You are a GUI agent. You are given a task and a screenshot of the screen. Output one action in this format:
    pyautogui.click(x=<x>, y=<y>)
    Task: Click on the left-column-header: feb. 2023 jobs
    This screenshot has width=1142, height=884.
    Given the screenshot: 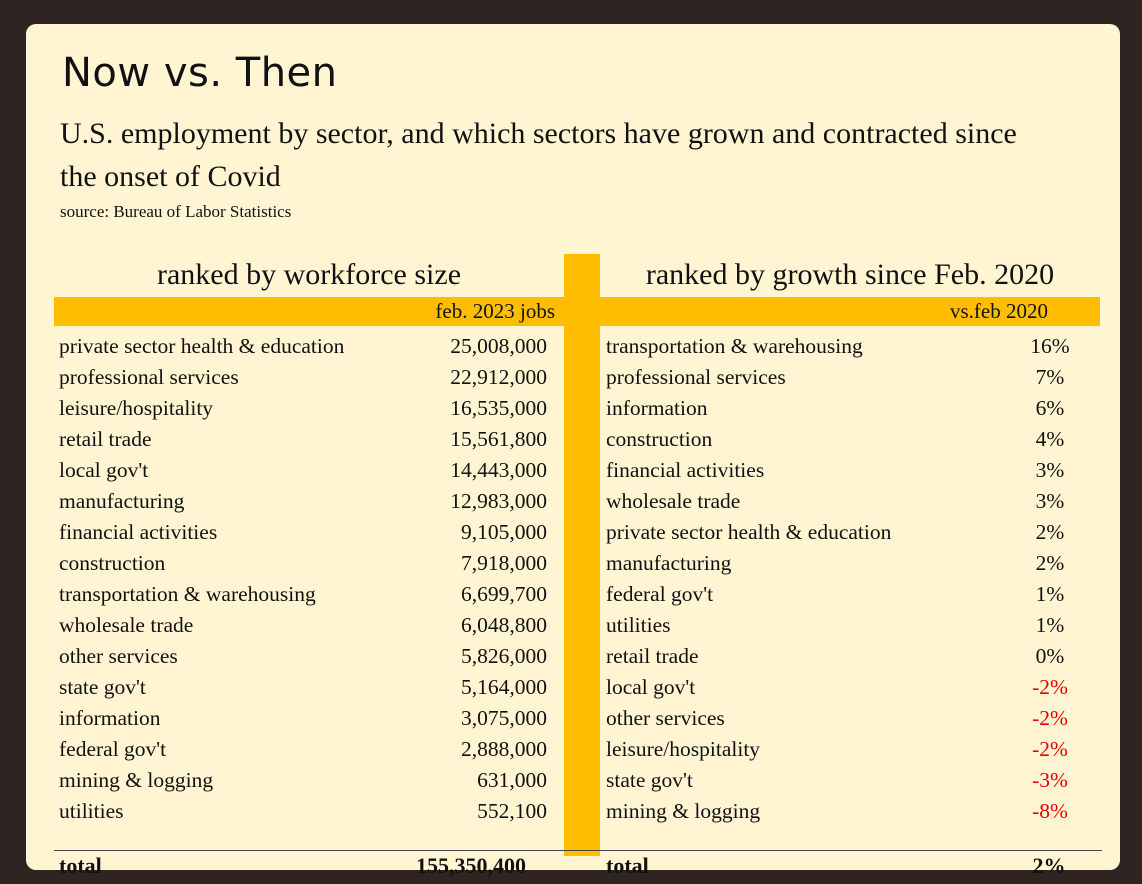 What is the action you would take?
    pyautogui.click(x=495, y=311)
    